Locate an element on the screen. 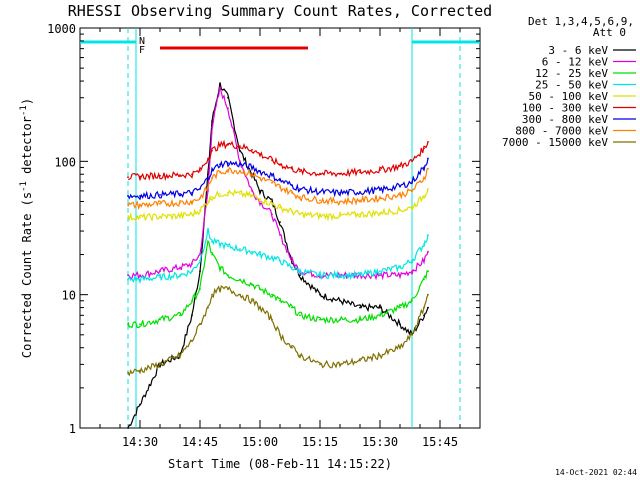 The width and height of the screenshot is (640, 480). y-axis-label-part1: Corrected Count Rate (s is located at coordinates (27, 275).